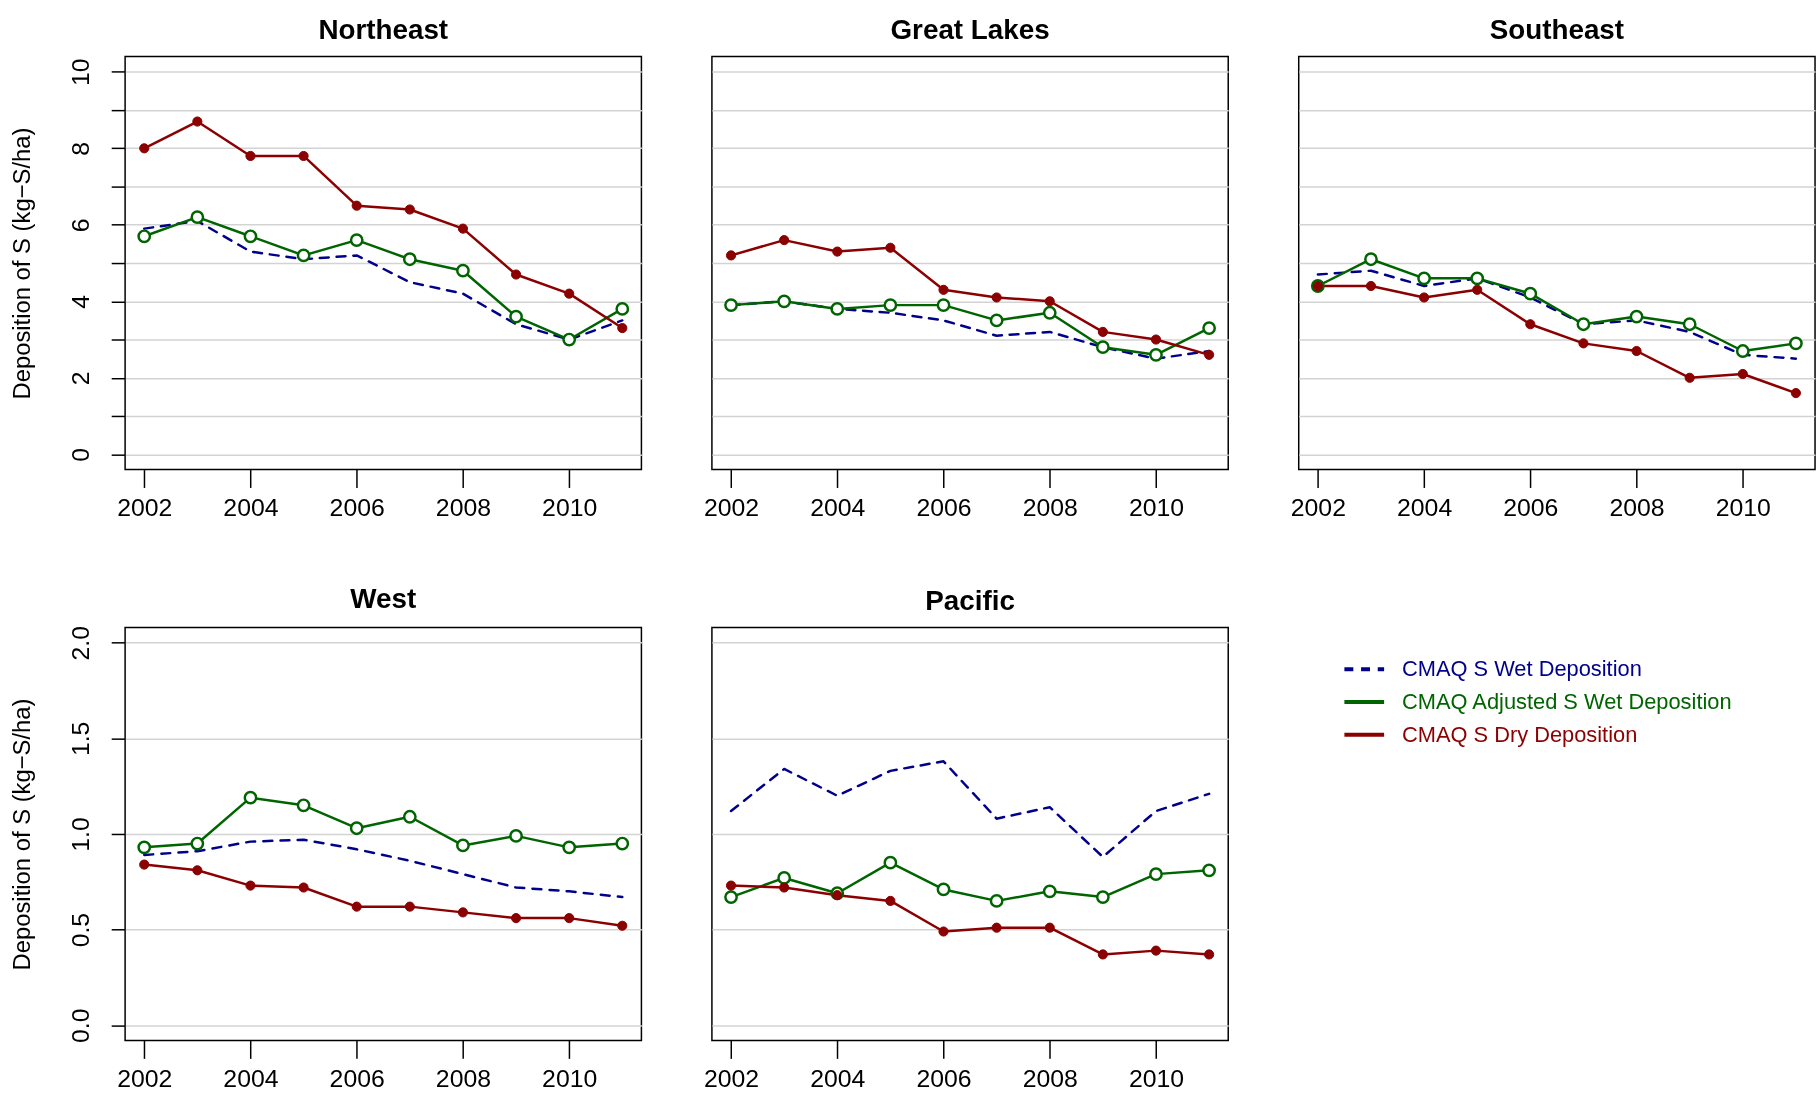 The width and height of the screenshot is (1820, 1108). I want to click on y-tick-label: 1.5, so click(80, 739).